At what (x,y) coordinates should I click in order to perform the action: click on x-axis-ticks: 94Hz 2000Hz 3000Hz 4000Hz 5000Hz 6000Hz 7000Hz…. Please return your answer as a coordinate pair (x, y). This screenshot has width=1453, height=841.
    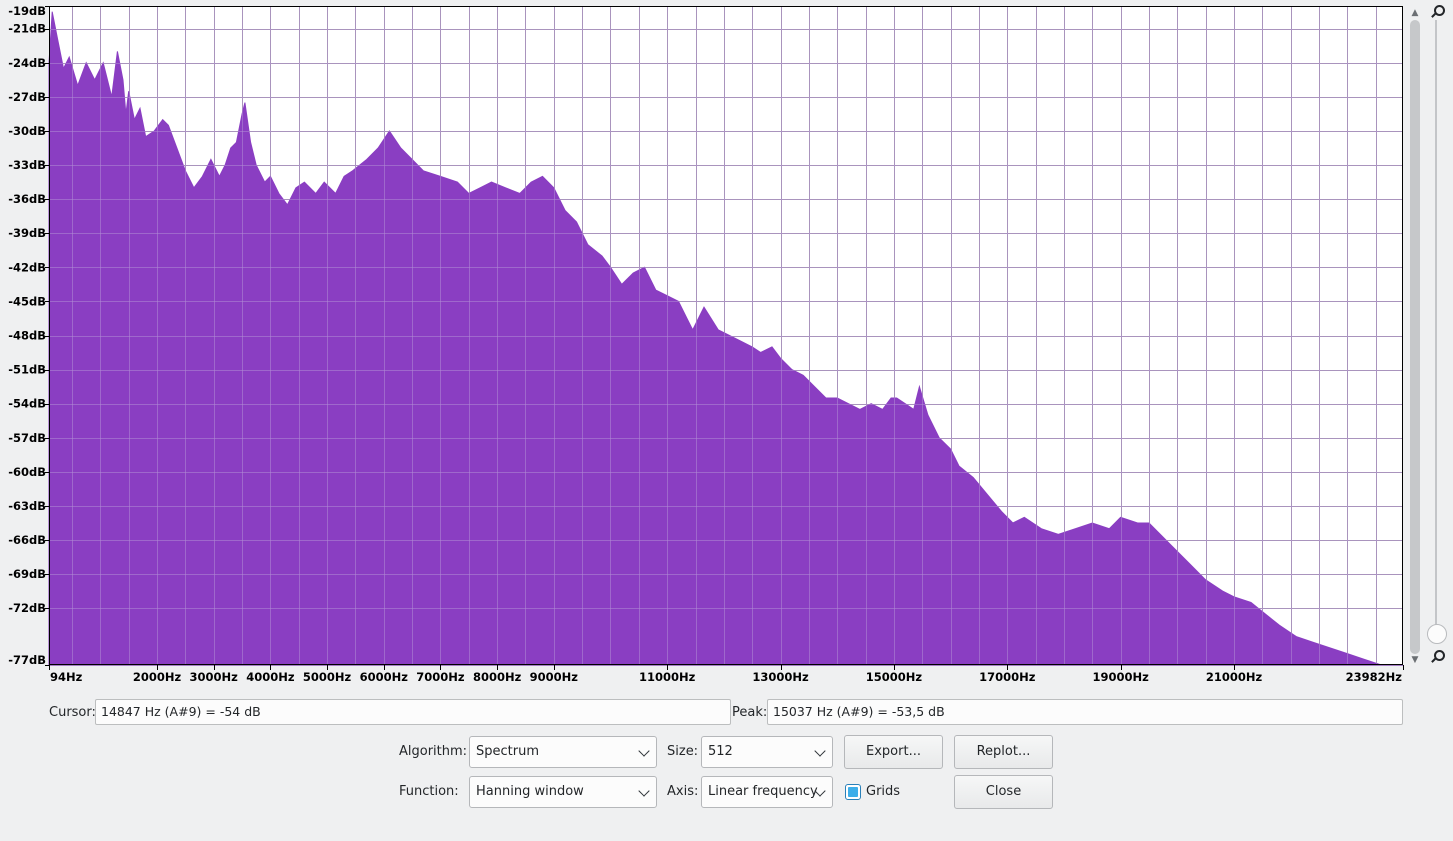
    Looking at the image, I should click on (726, 674).